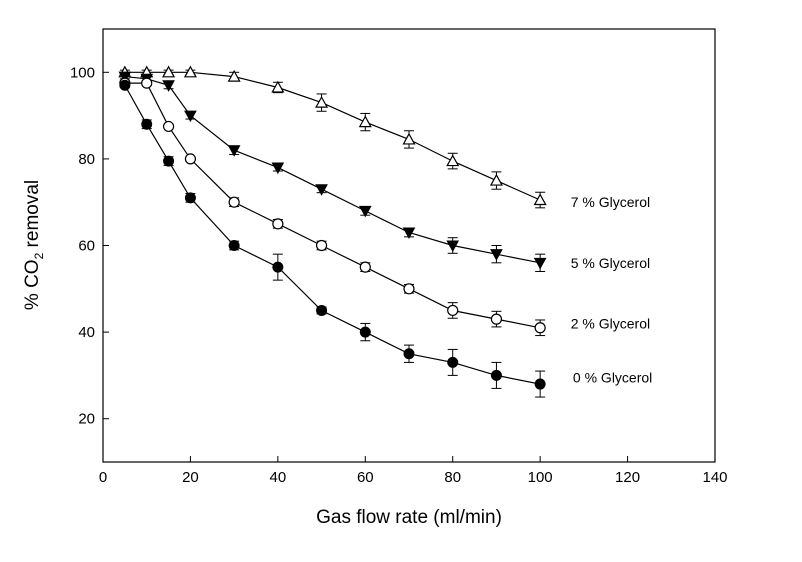 This screenshot has height=562, width=802. What do you see at coordinates (627, 477) in the screenshot?
I see `x-tick-label-6: 120` at bounding box center [627, 477].